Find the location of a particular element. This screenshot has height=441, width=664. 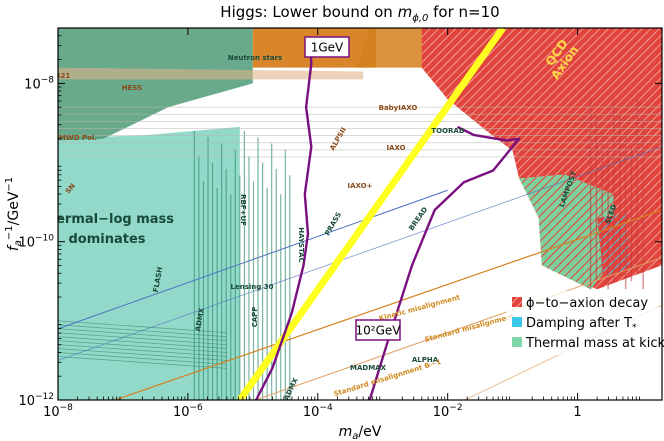

annotation-label: TOORAD is located at coordinates (447, 131).